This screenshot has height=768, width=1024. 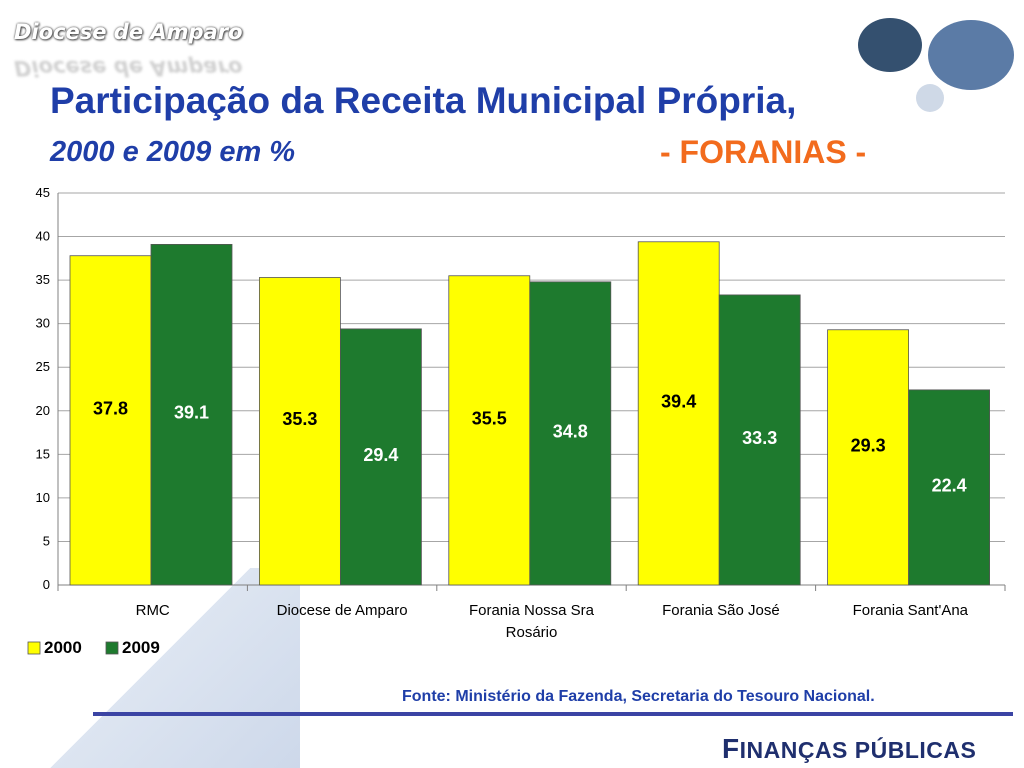 I want to click on y-tick-label: 0, so click(x=46, y=584).